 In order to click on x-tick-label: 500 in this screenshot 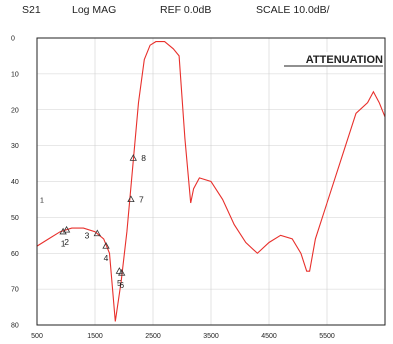, I will do `click(37, 336)`.